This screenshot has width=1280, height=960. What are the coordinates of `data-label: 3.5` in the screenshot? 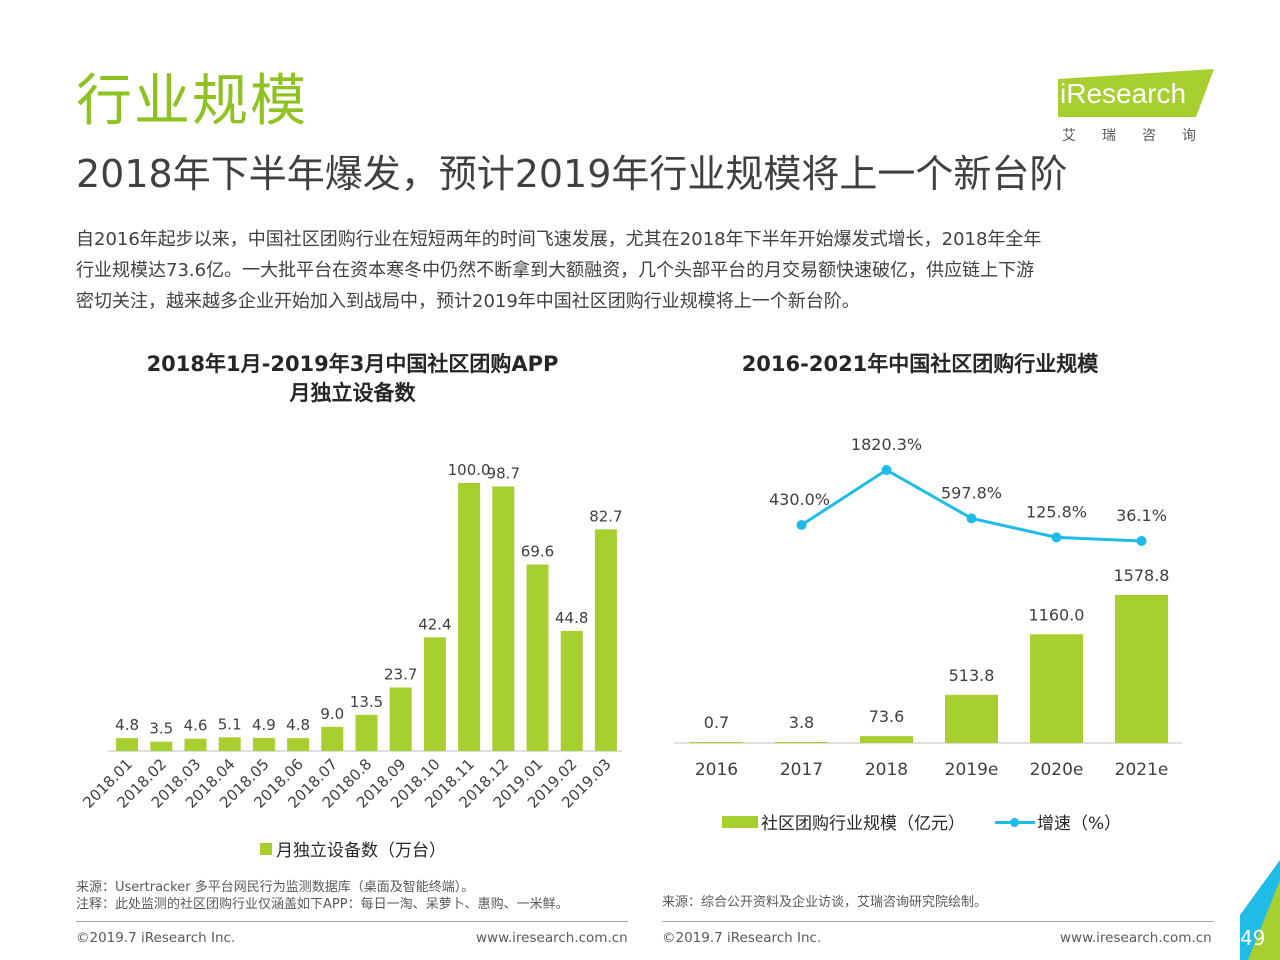 It's located at (161, 729).